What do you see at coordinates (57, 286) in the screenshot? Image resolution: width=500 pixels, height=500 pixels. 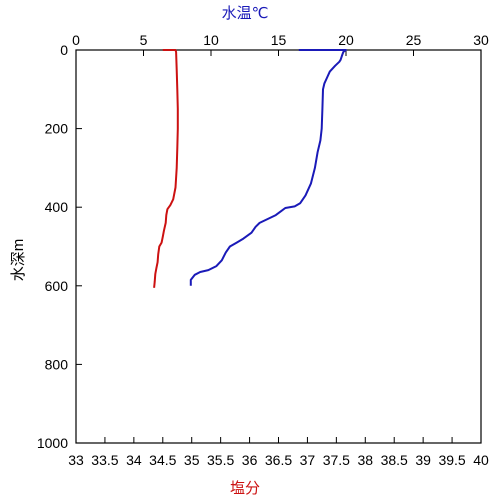 I see `left-tick-label: 600` at bounding box center [57, 286].